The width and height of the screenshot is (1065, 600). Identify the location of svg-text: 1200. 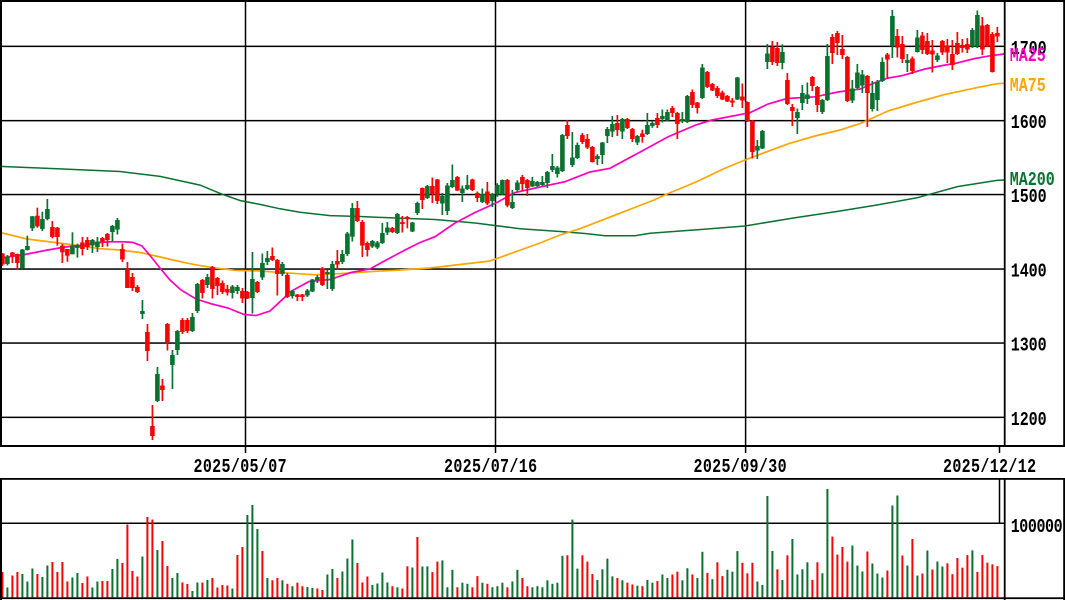
(1029, 420).